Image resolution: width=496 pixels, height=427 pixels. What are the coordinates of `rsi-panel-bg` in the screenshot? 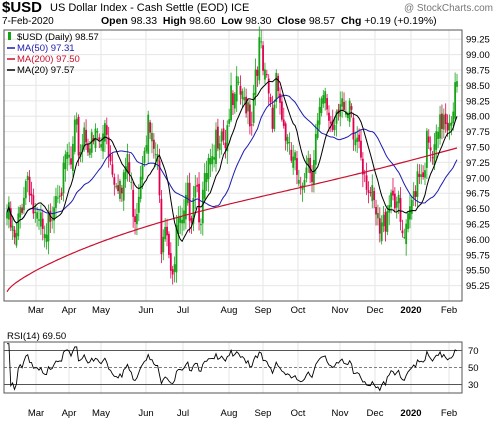 It's located at (233, 367).